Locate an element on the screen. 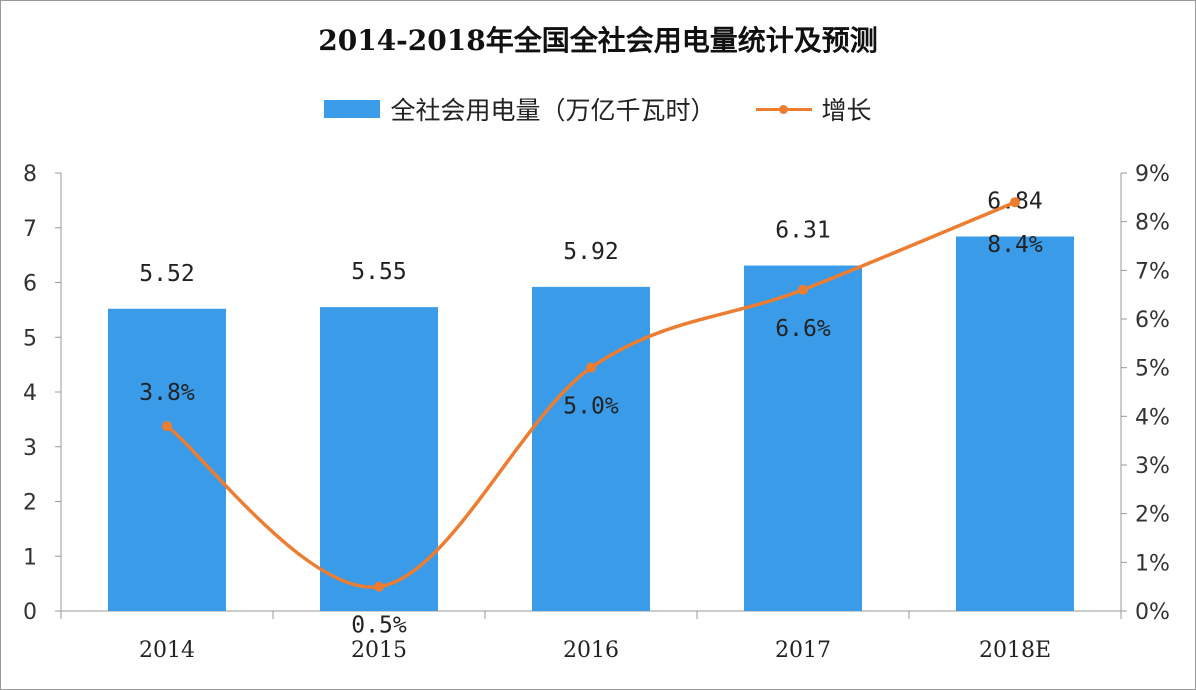  legend-bar-swatch is located at coordinates (352, 109).